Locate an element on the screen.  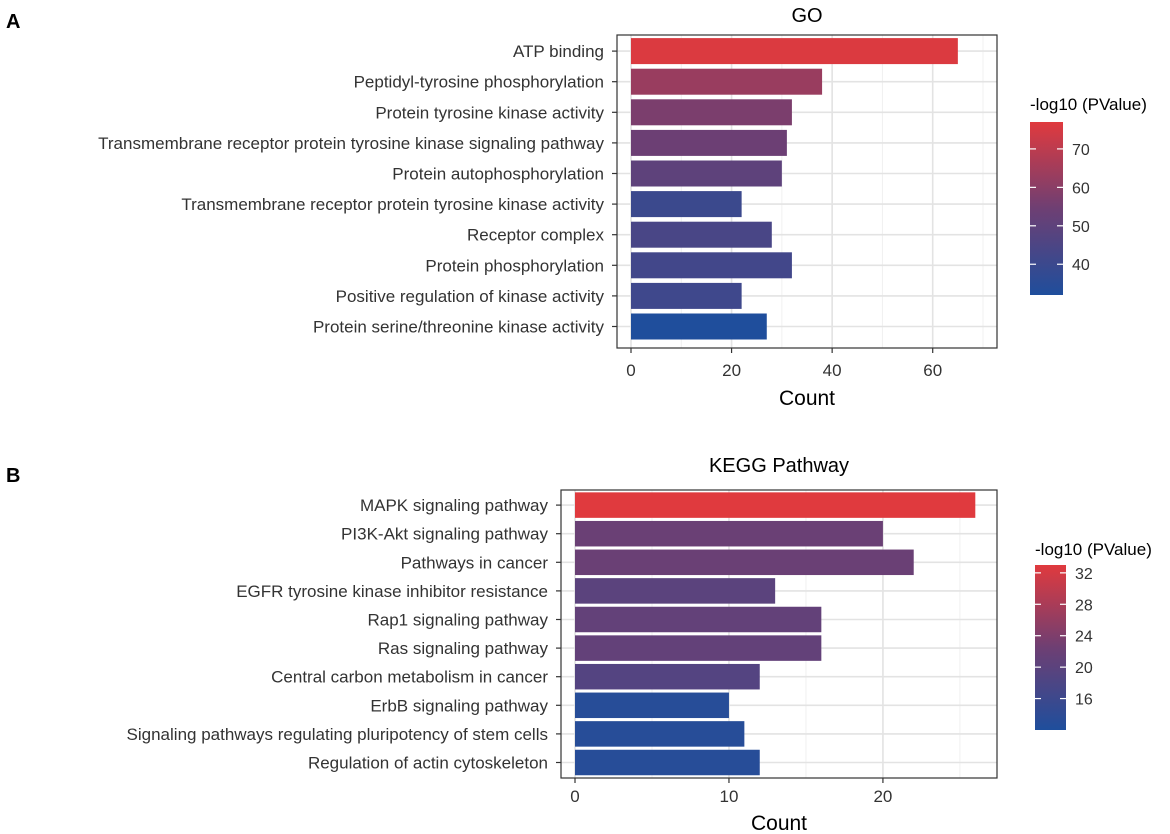
kegg-category-label: Central carbon metabolism in cancer is located at coordinates (409, 677).